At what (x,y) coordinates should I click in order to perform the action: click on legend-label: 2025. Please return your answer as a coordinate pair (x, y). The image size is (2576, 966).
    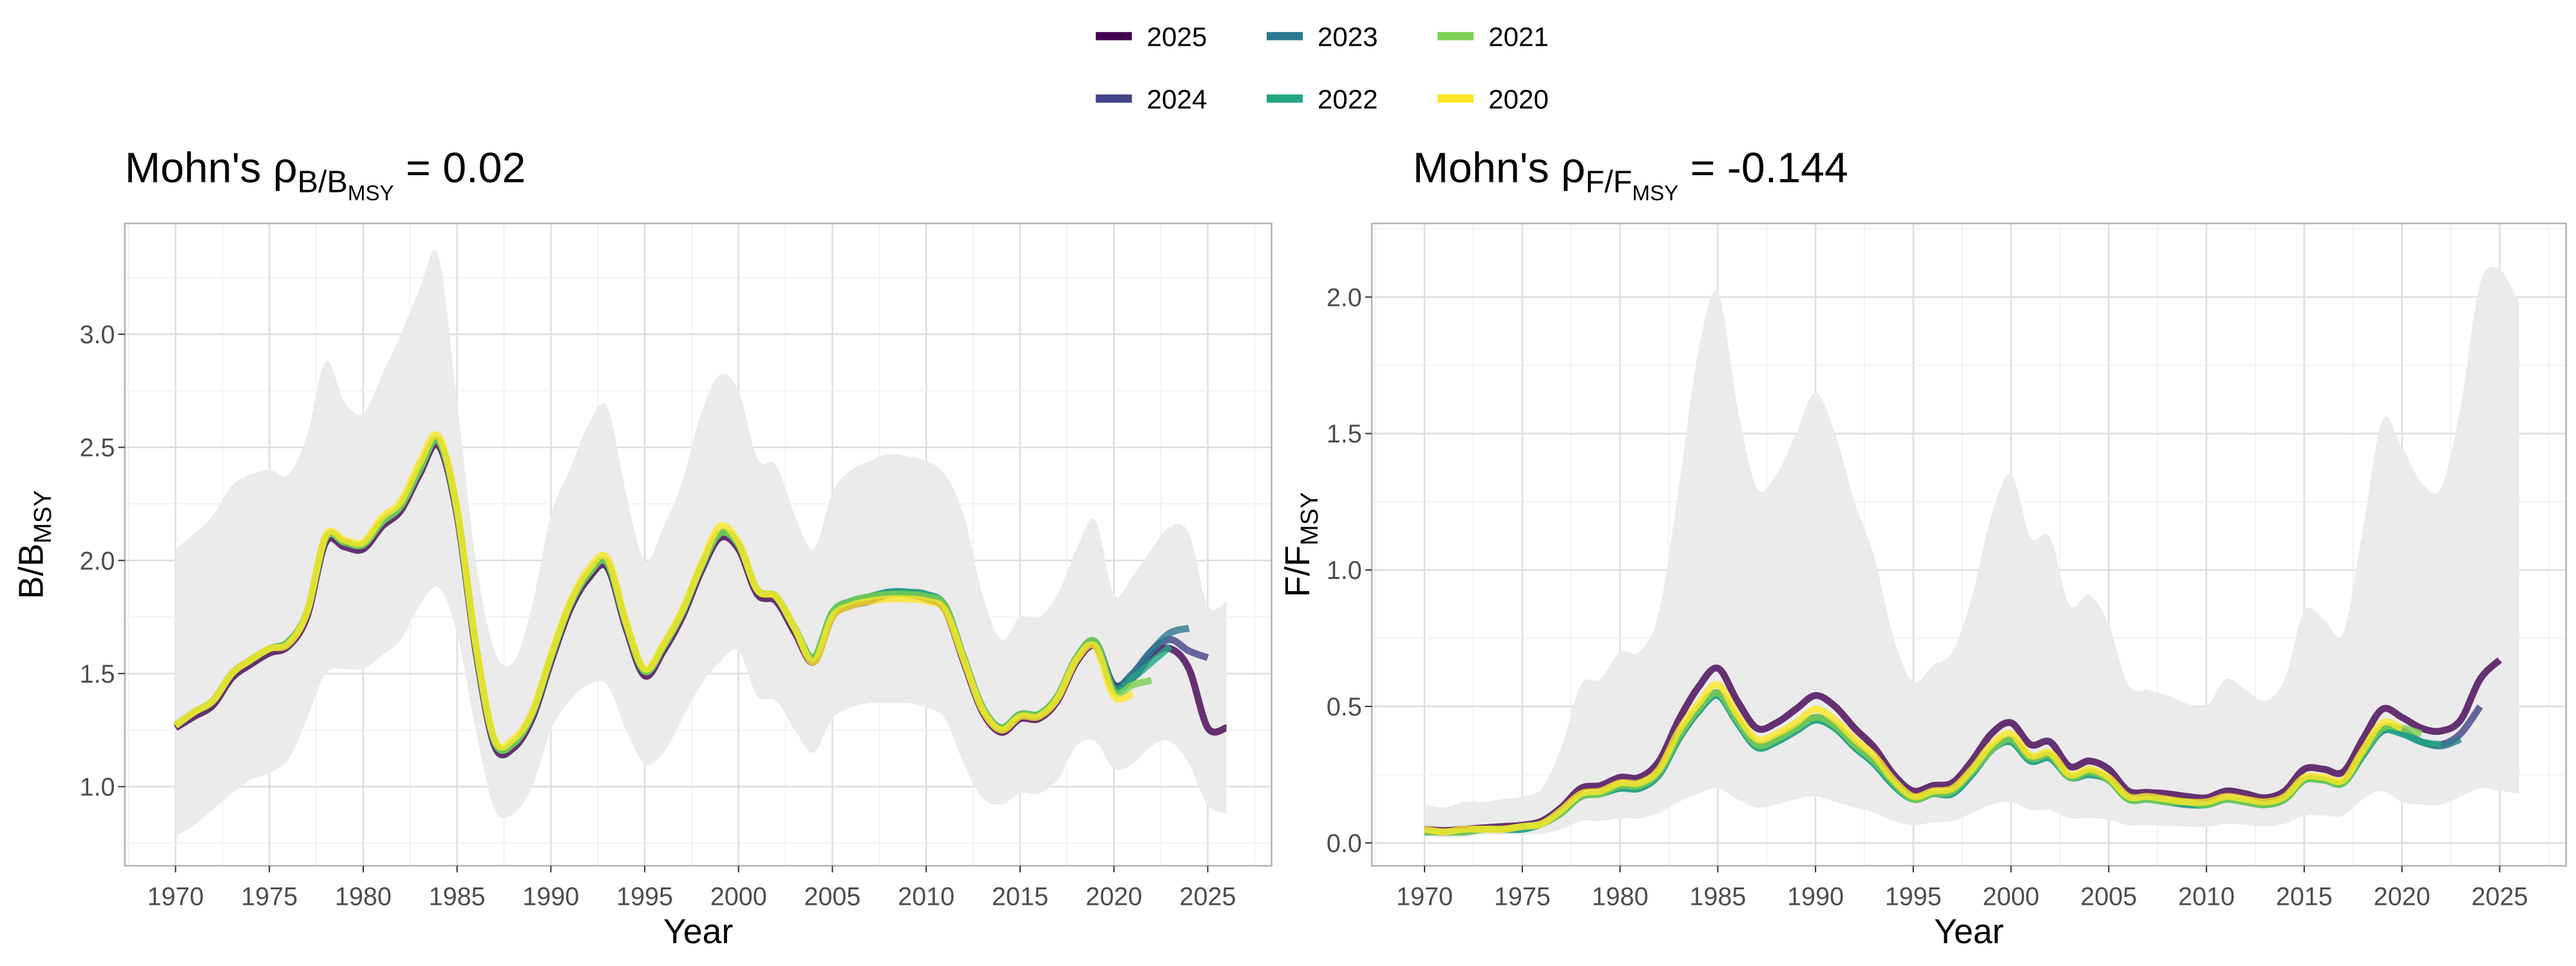
    Looking at the image, I should click on (1177, 36).